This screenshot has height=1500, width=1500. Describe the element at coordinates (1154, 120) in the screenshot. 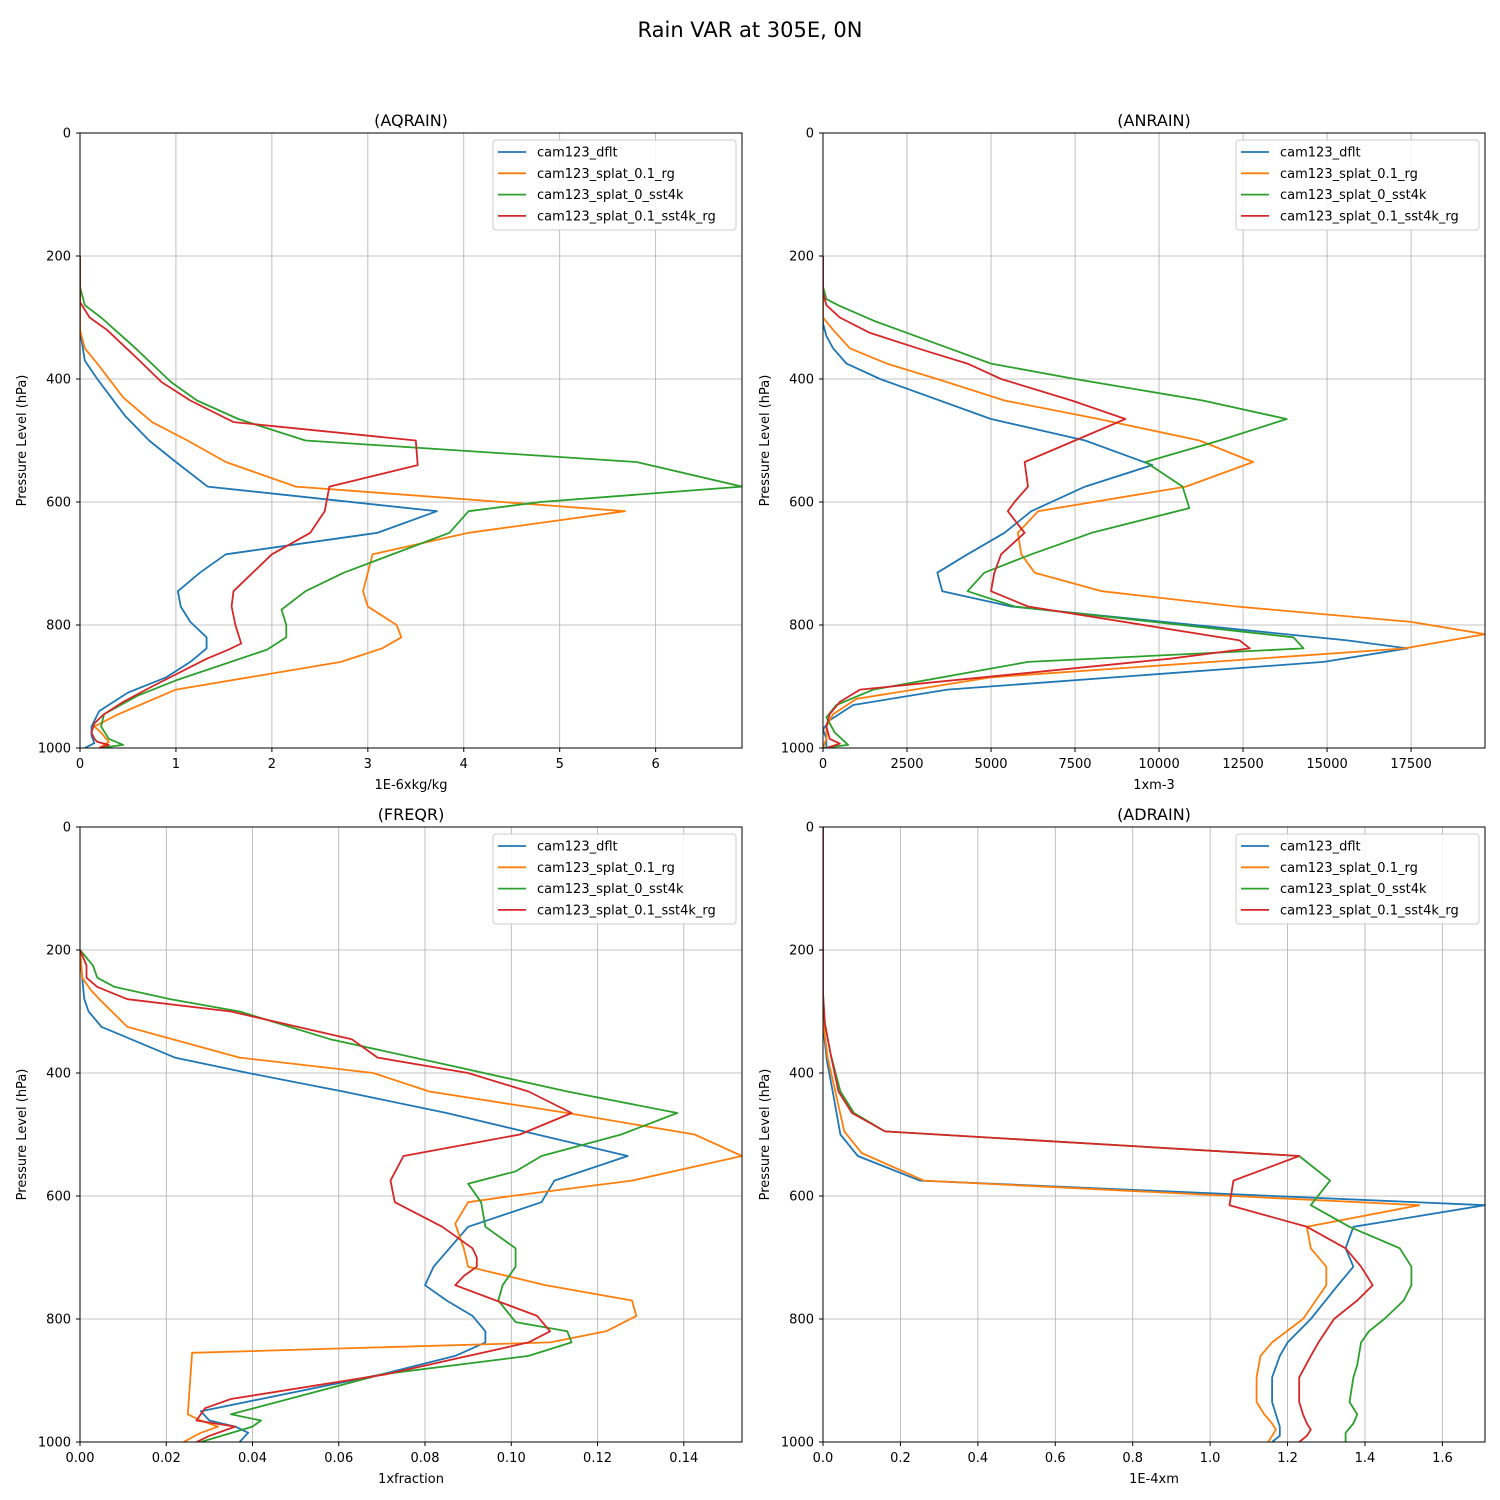

I see `panel-title: (ANRAIN)` at that location.